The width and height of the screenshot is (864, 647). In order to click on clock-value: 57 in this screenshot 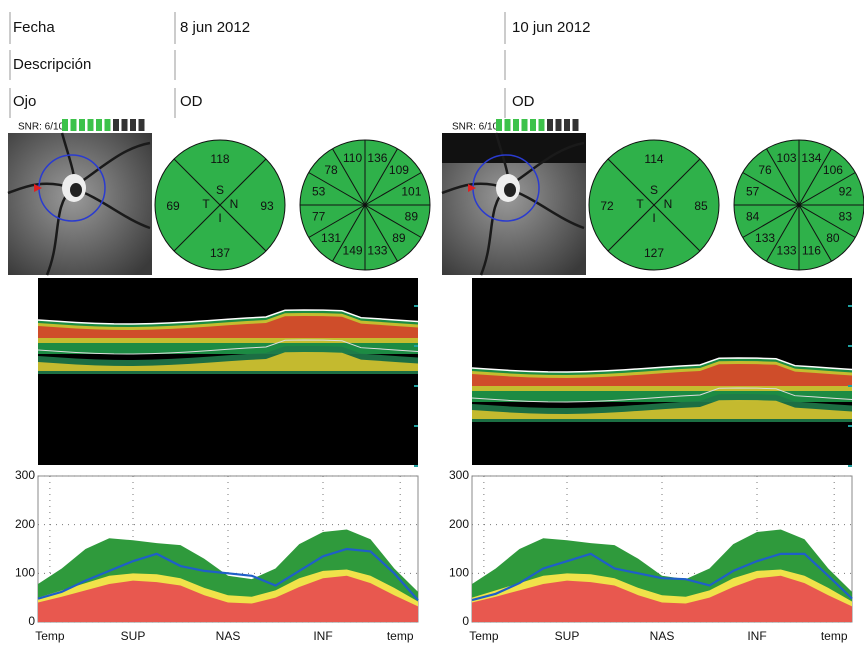, I will do `click(753, 192)`.